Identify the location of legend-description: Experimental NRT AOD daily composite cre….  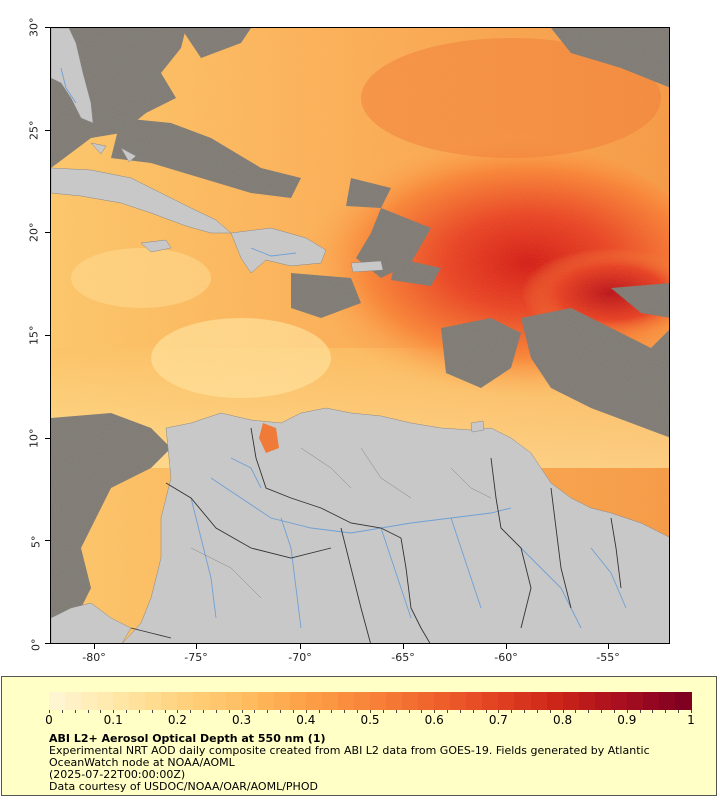
(349, 756).